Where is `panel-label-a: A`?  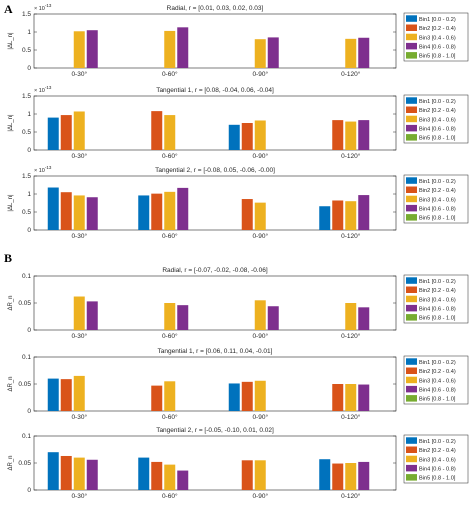
panel-label-a: A is located at coordinates (8, 9).